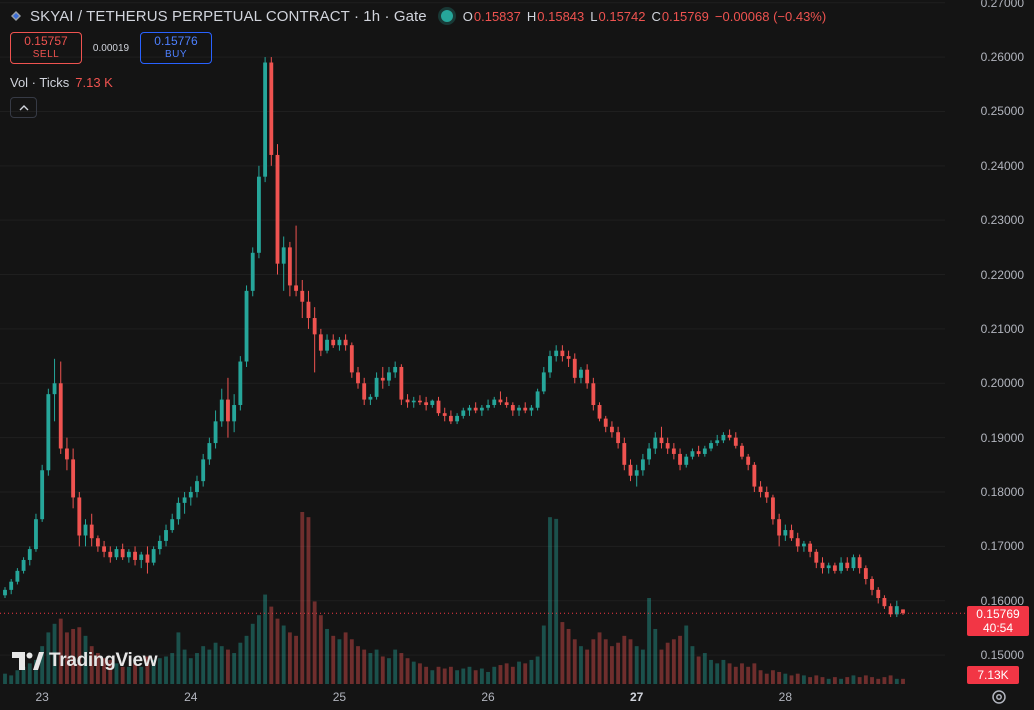 The height and width of the screenshot is (710, 1034). What do you see at coordinates (999, 697) in the screenshot?
I see `settings-gear-icon` at bounding box center [999, 697].